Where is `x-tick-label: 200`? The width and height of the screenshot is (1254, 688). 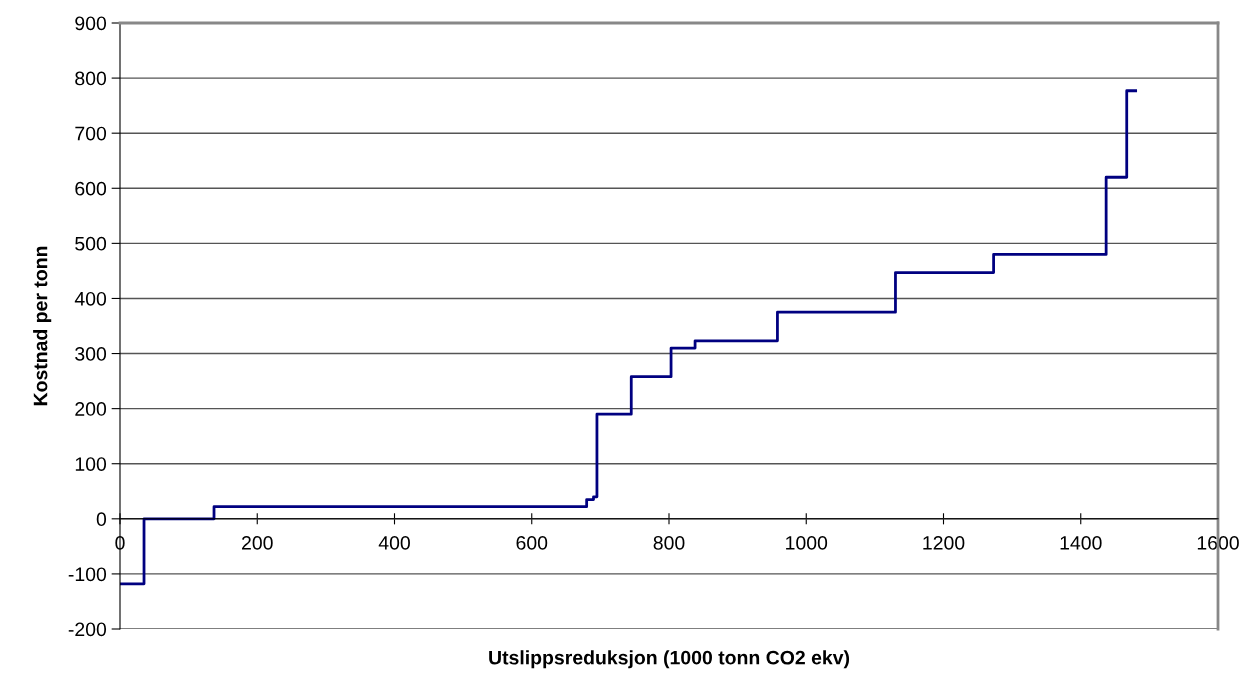 x-tick-label: 200 is located at coordinates (257, 543).